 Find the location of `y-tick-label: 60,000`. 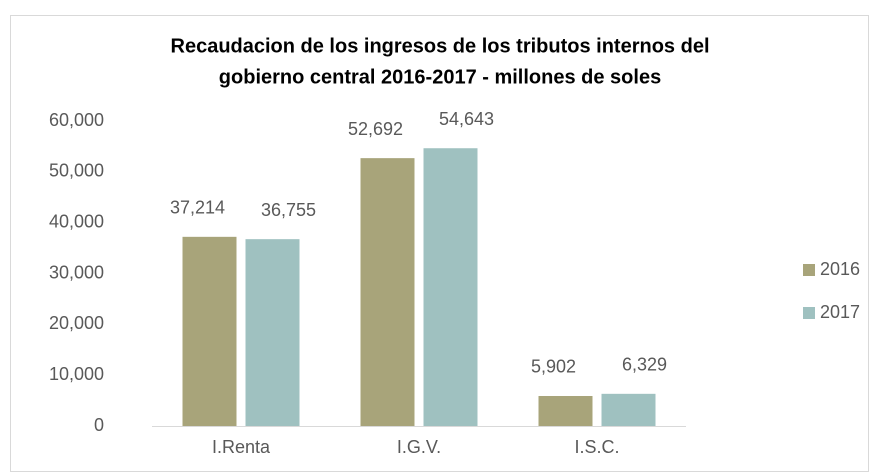

y-tick-label: 60,000 is located at coordinates (76, 120).